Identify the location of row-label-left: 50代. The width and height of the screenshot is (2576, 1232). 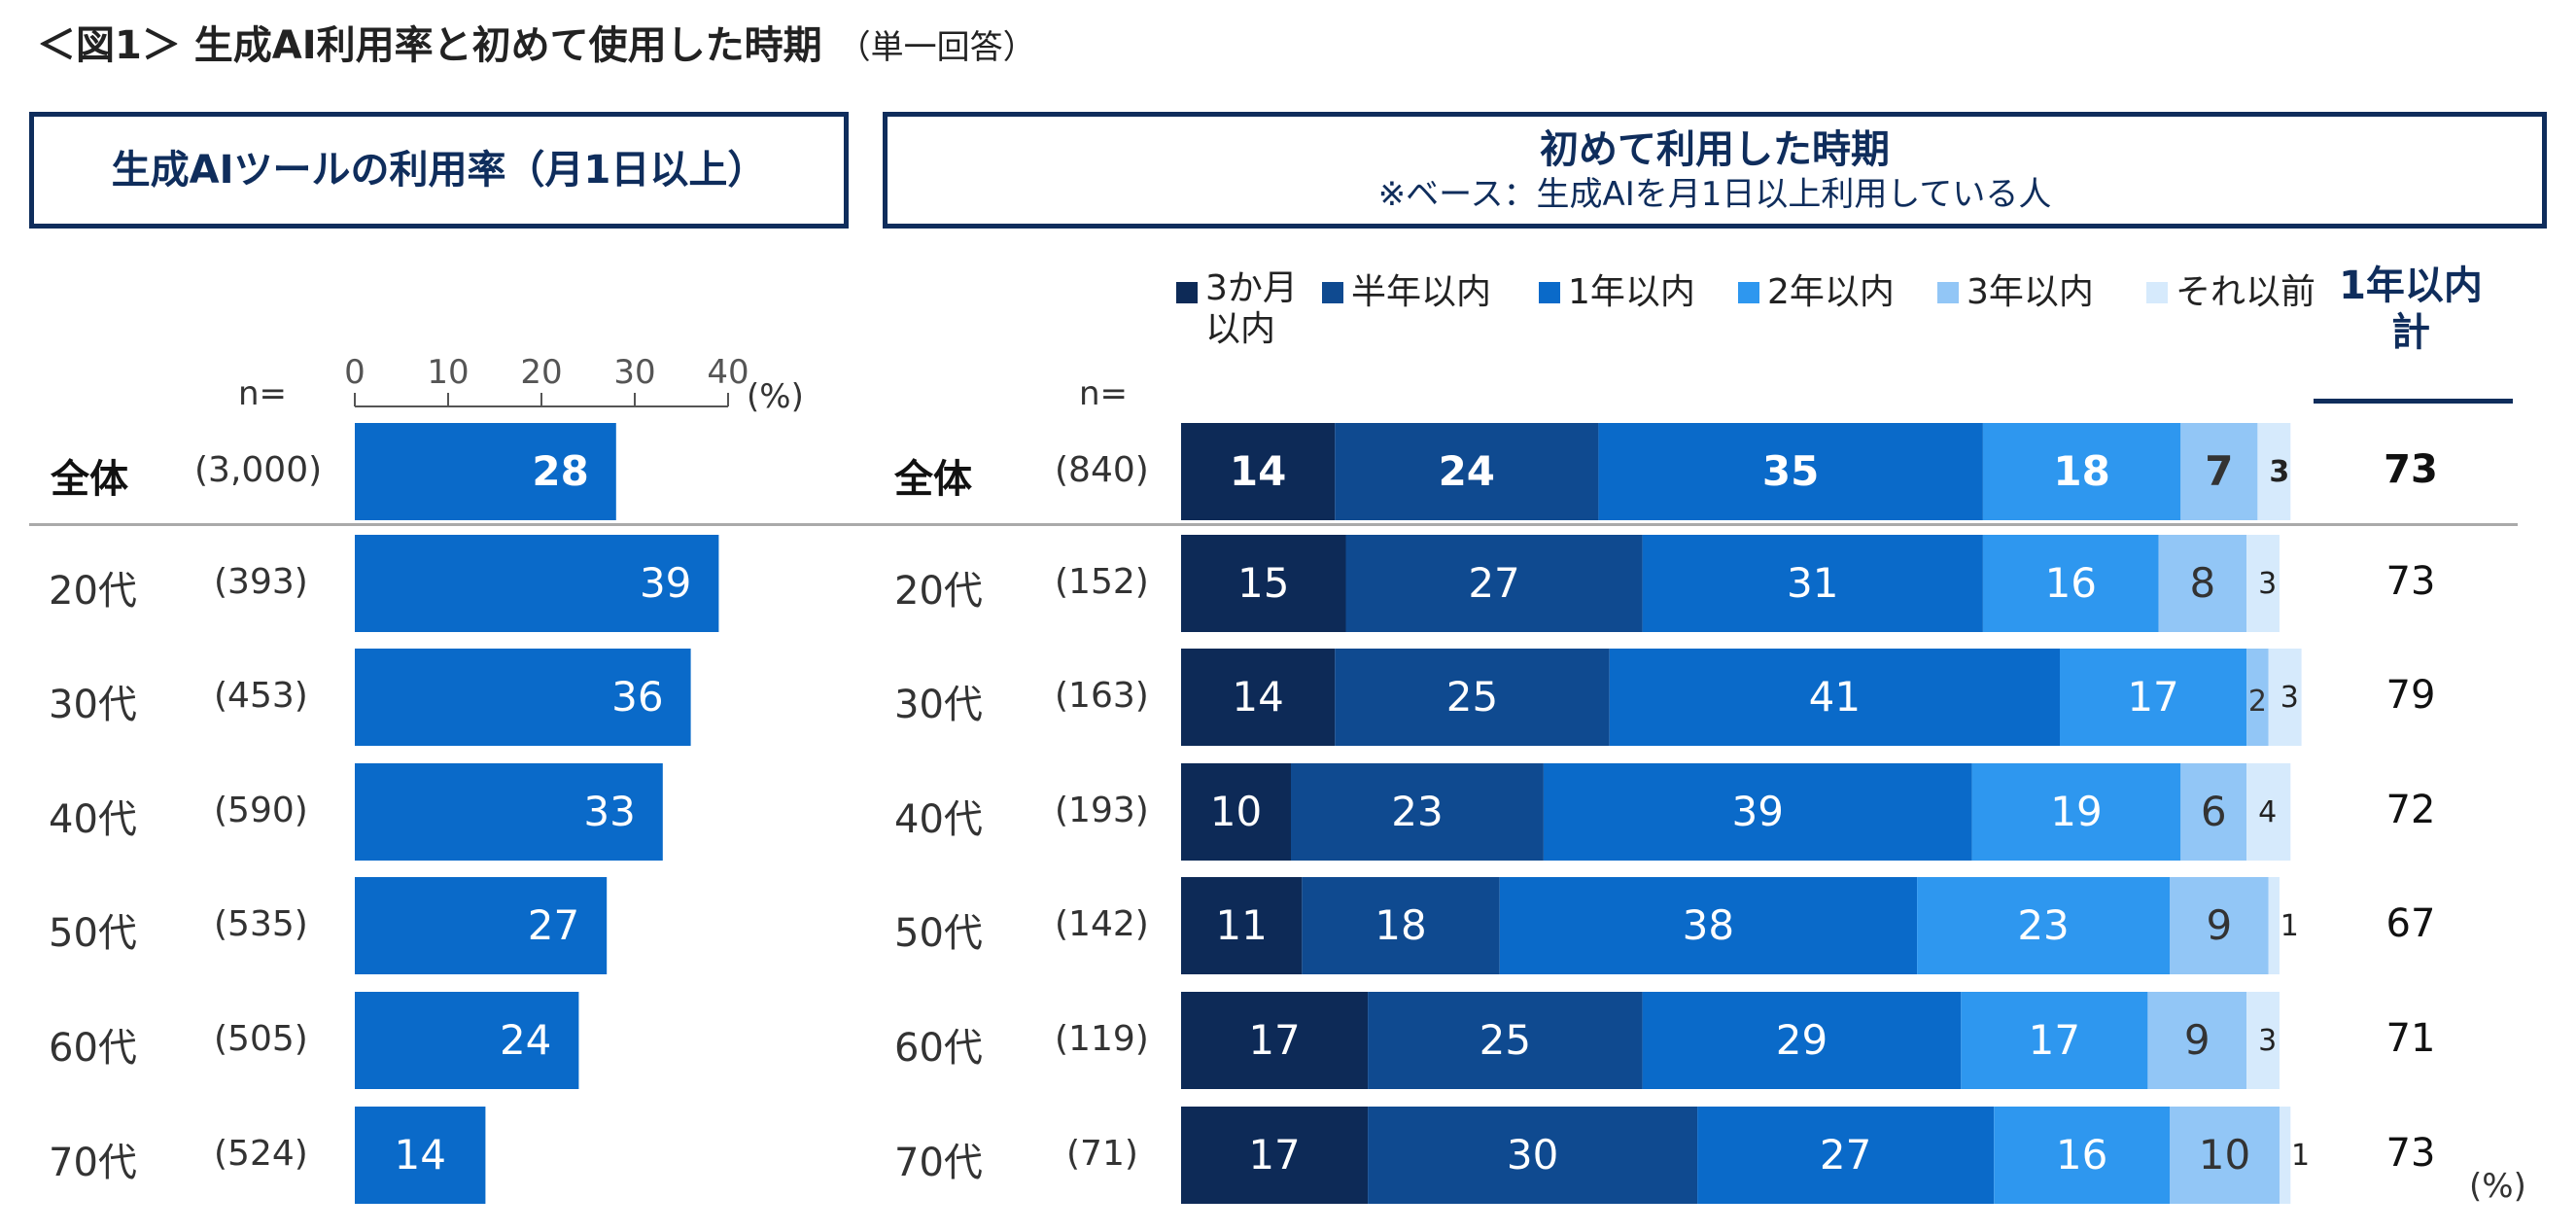
(93, 933).